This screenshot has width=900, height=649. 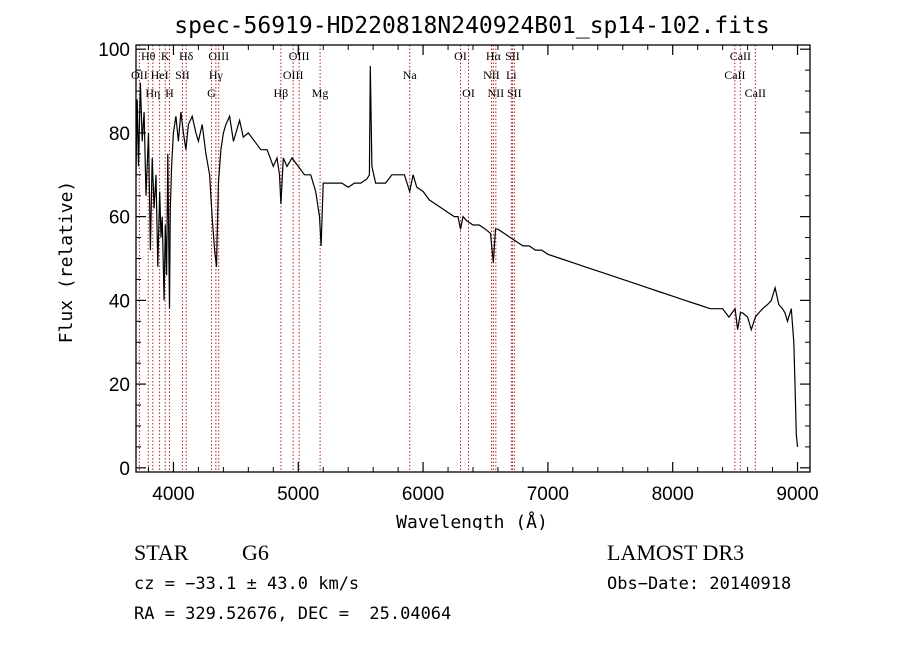 What do you see at coordinates (293, 75) in the screenshot?
I see `line-label-OIII-4959: OIII` at bounding box center [293, 75].